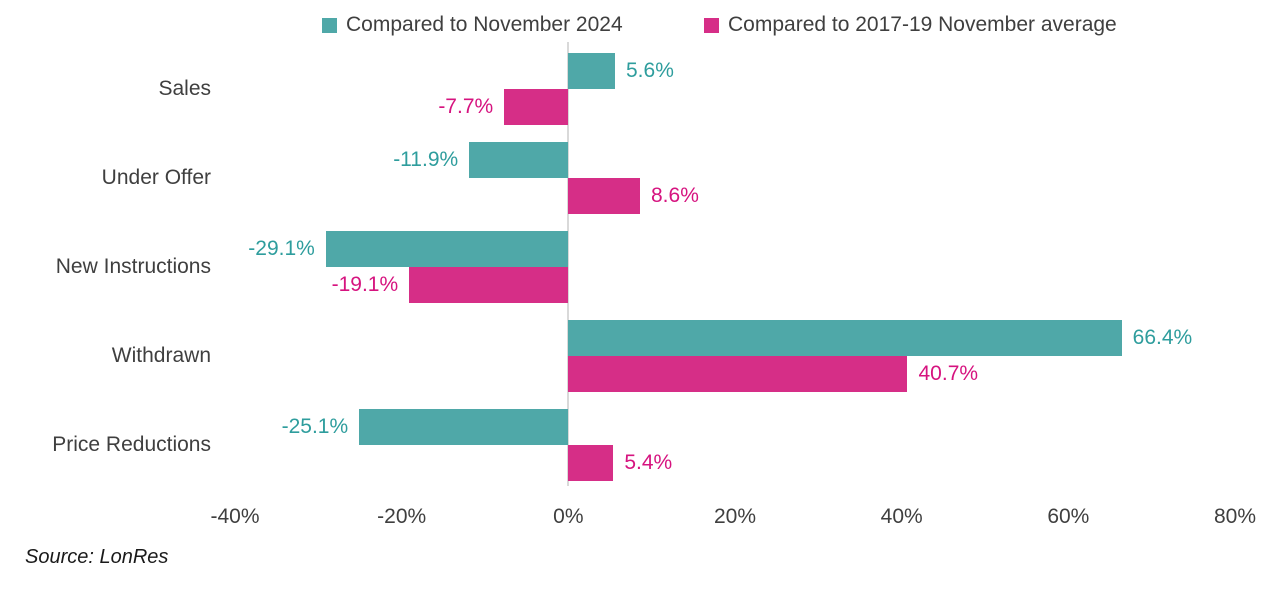 The image size is (1280, 595). What do you see at coordinates (329, 25) in the screenshot?
I see `legend-marker-teal-icon` at bounding box center [329, 25].